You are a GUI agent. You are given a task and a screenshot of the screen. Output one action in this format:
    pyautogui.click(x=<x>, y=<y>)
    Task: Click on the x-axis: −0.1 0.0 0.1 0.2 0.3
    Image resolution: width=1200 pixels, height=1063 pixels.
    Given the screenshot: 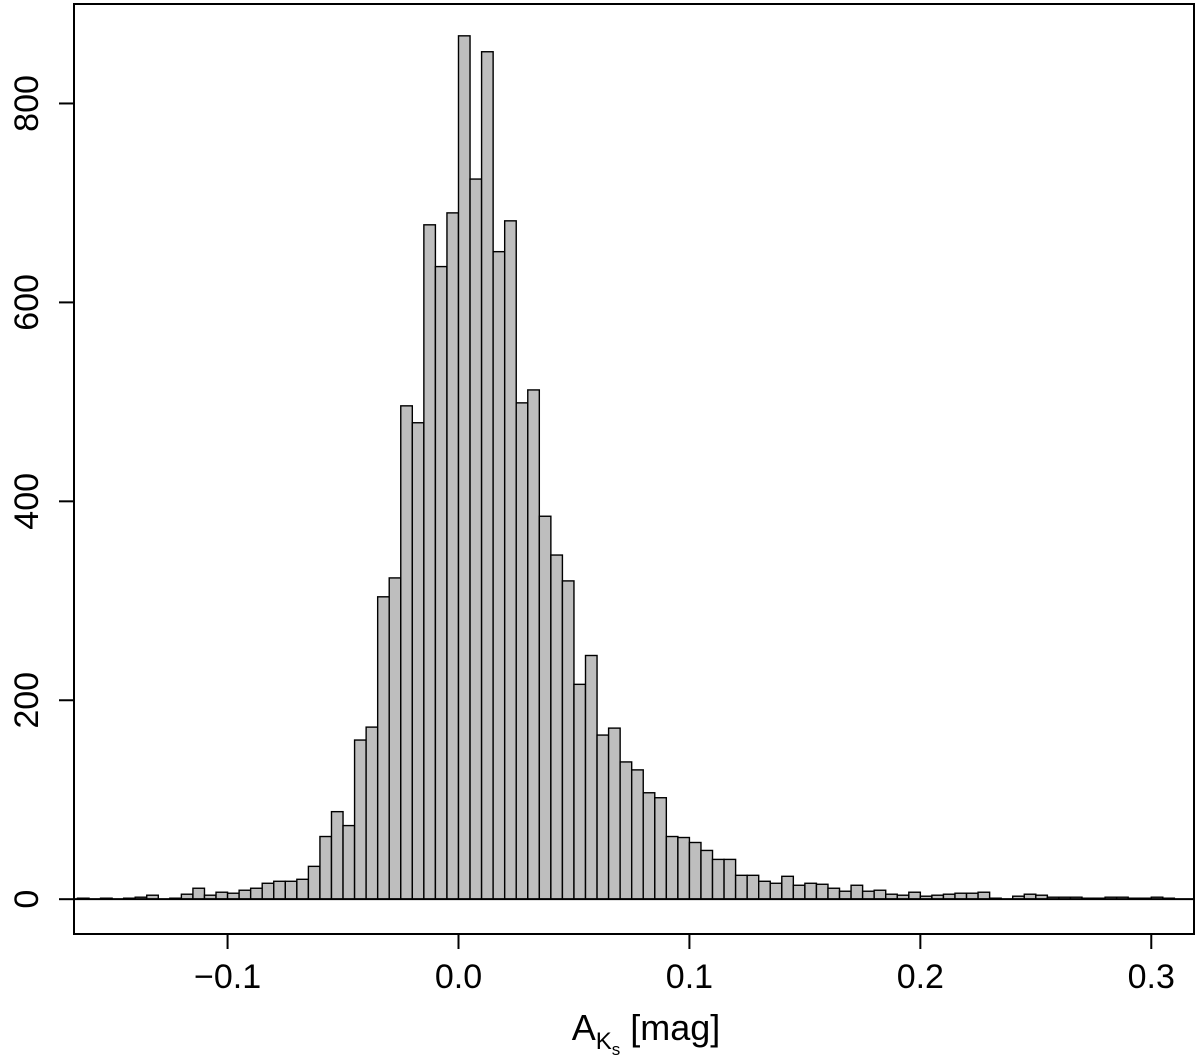 What is the action you would take?
    pyautogui.click(x=684, y=965)
    